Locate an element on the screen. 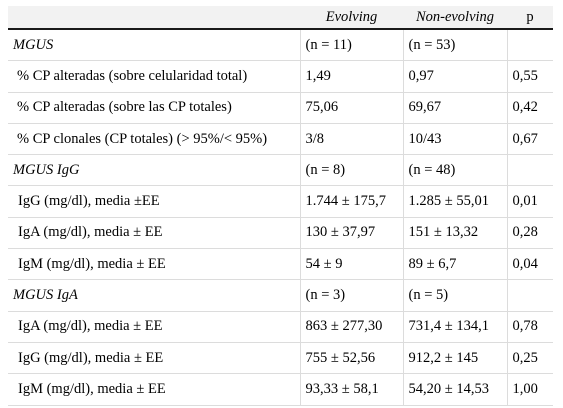 Image resolution: width=563 pixels, height=408 pixels. cell-evolving: 93,33 ± 58,1 is located at coordinates (352, 389).